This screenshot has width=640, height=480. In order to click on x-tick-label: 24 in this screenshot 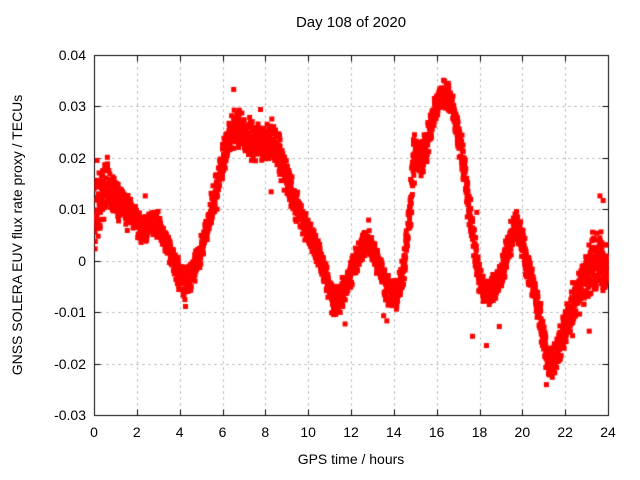, I will do `click(608, 432)`.